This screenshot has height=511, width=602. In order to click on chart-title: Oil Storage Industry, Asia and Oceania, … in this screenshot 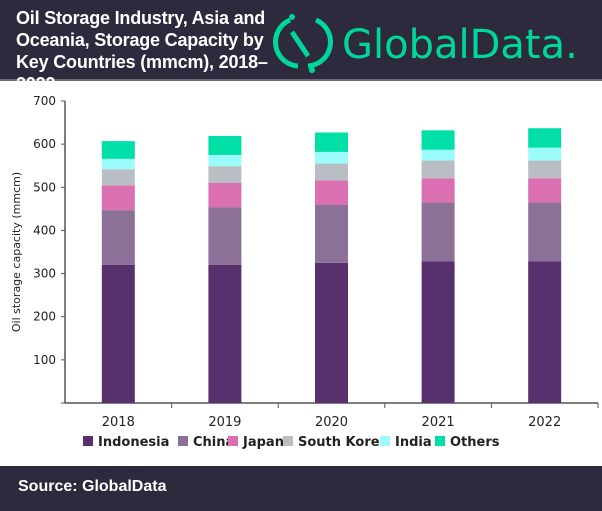, I will do `click(142, 51)`.